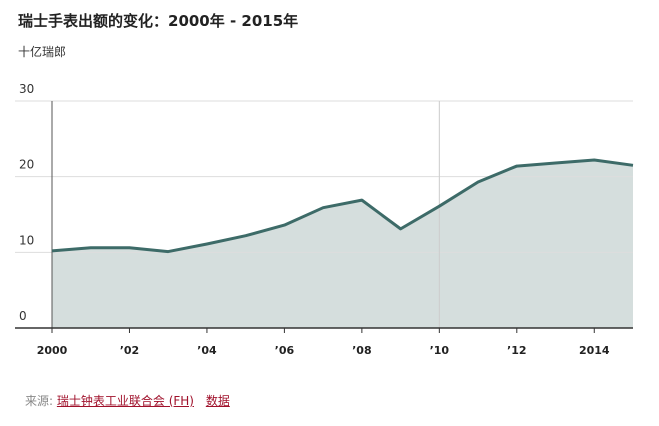 The image size is (659, 426). What do you see at coordinates (52, 350) in the screenshot?
I see `x-tick-label: 2000` at bounding box center [52, 350].